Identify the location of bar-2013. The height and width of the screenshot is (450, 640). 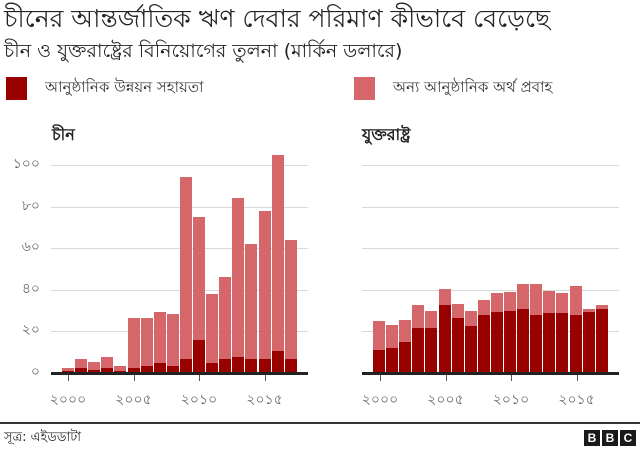
(549, 331).